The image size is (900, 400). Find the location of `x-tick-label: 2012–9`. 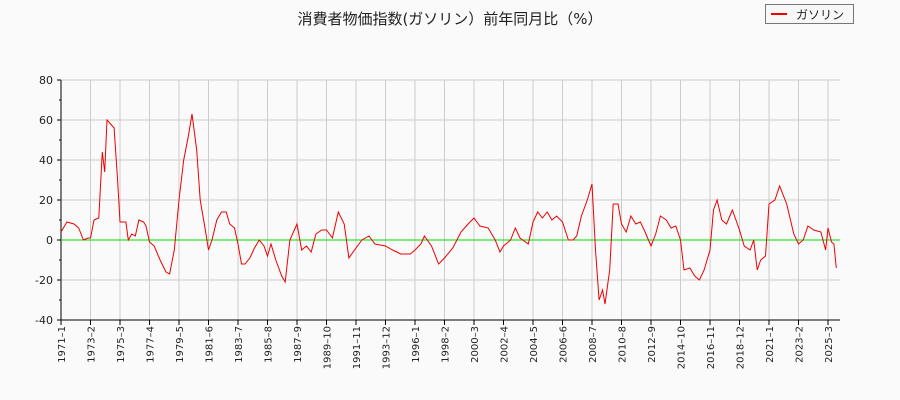

x-tick-label: 2012–9 is located at coordinates (652, 344).